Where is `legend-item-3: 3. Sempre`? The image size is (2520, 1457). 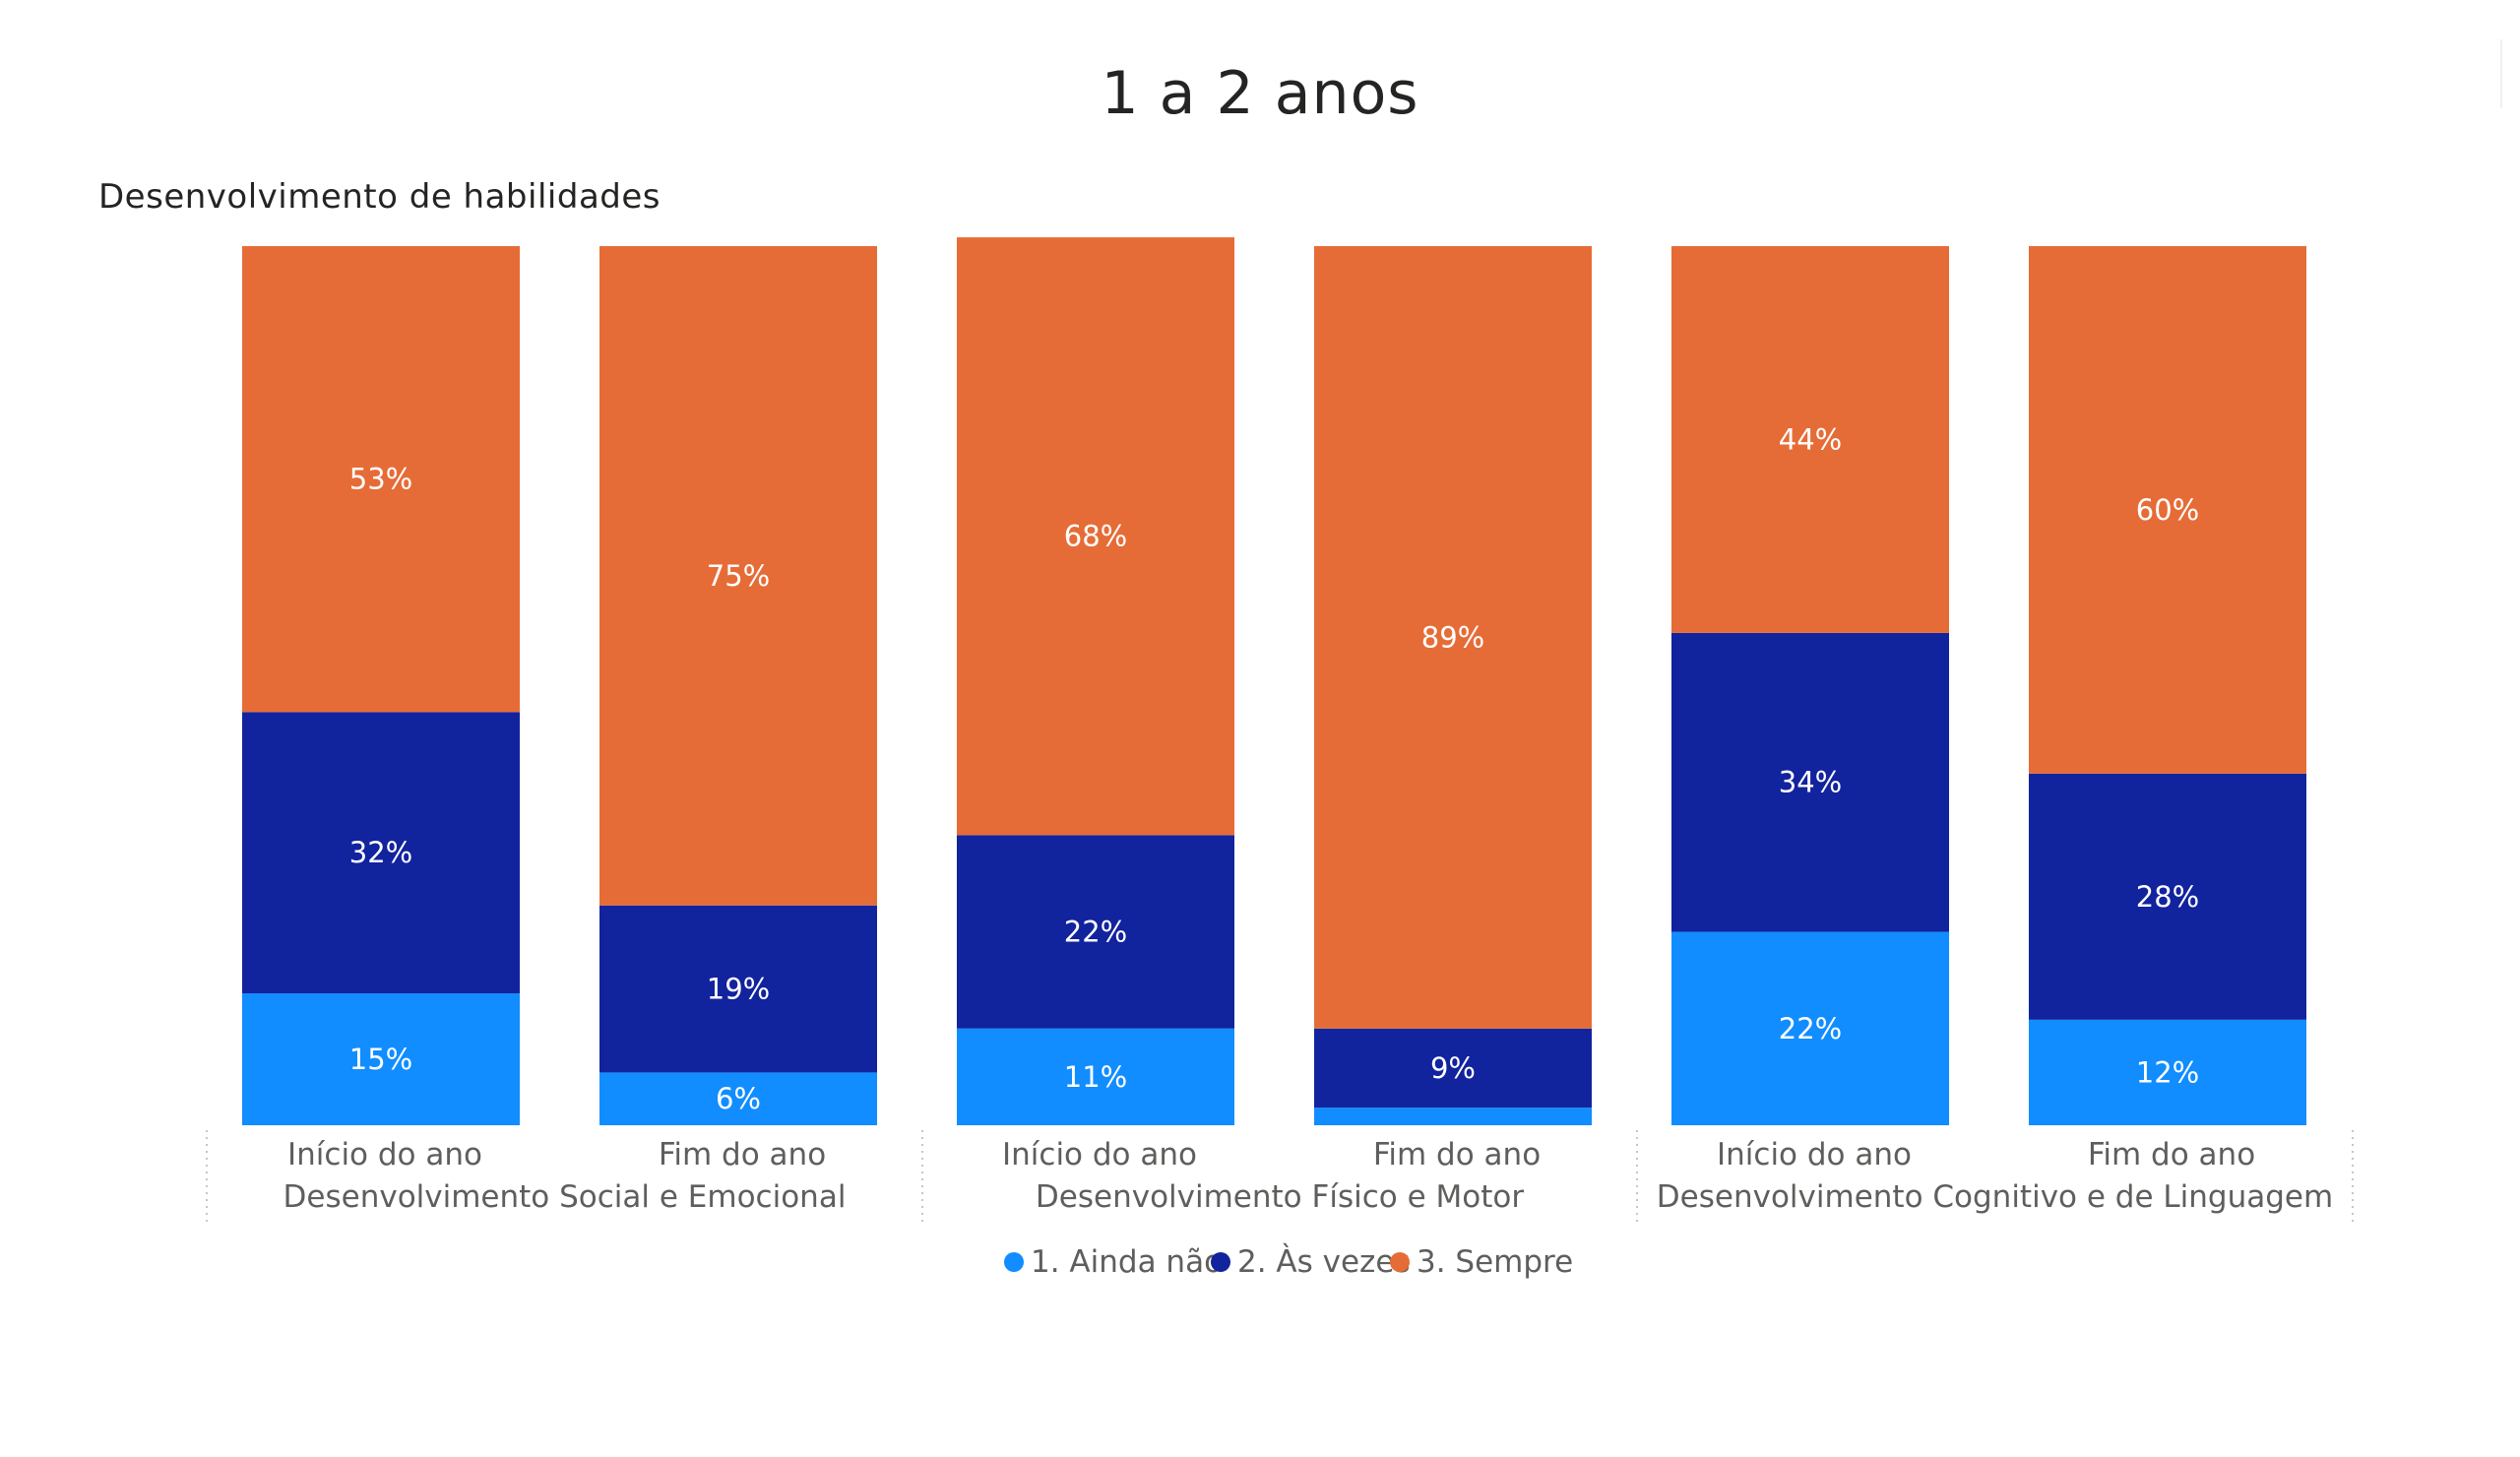 legend-item-3: 3. Sempre is located at coordinates (1495, 1262).